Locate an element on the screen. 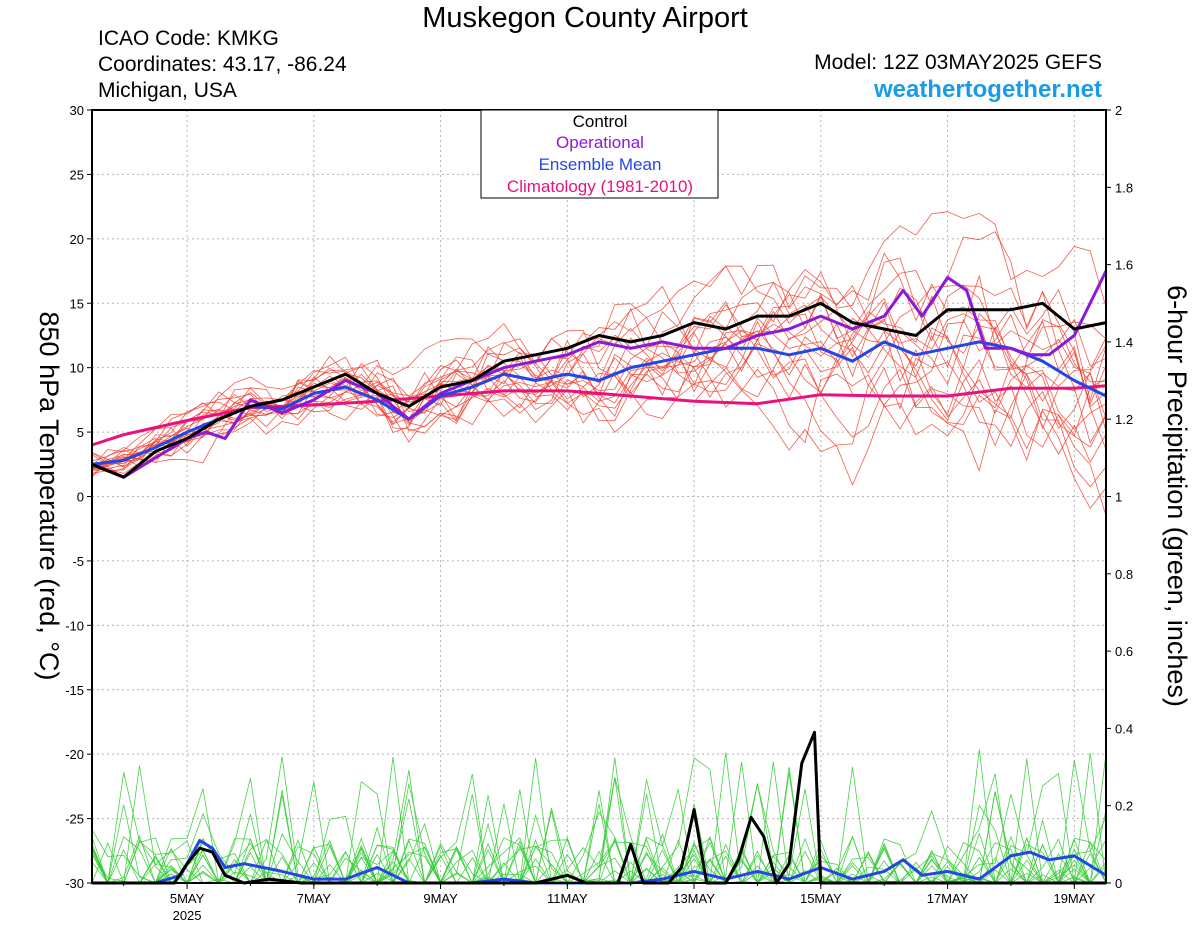  y2-tick-label: 0.6 is located at coordinates (1124, 651).